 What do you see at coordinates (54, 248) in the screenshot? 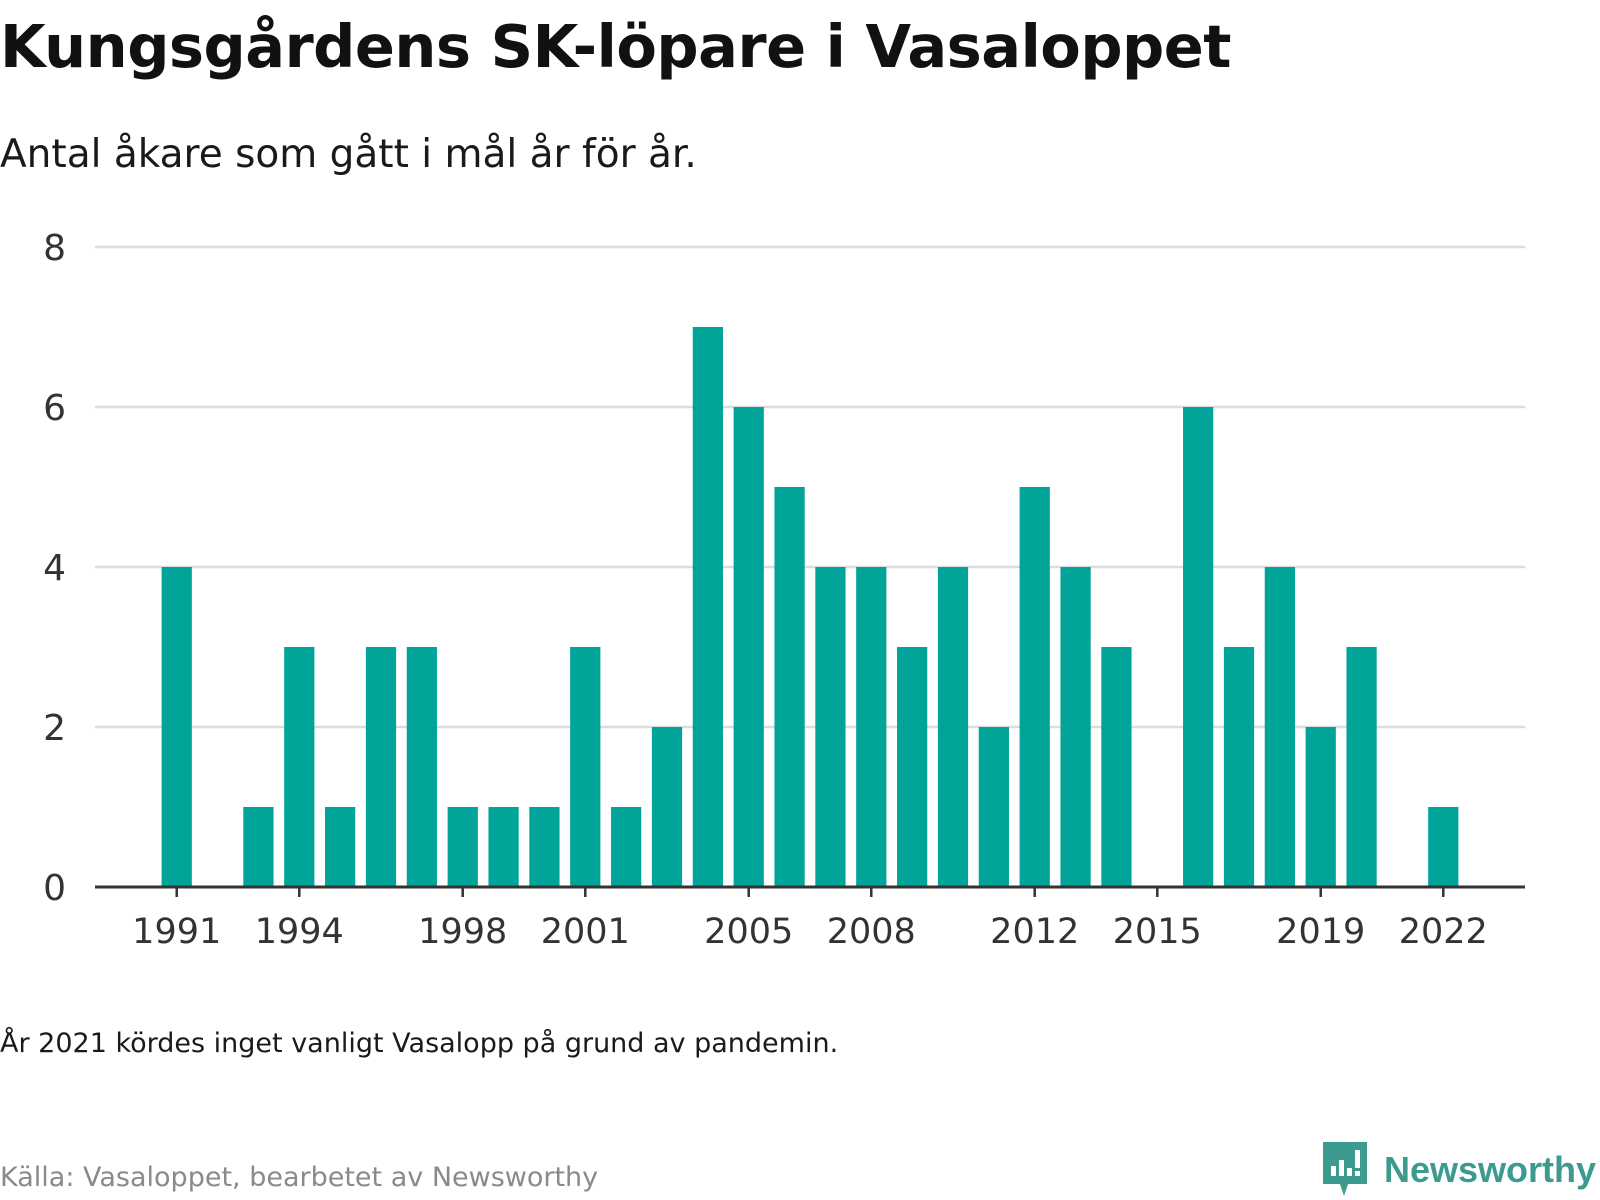
I see `y-tick-label: 8` at bounding box center [54, 248].